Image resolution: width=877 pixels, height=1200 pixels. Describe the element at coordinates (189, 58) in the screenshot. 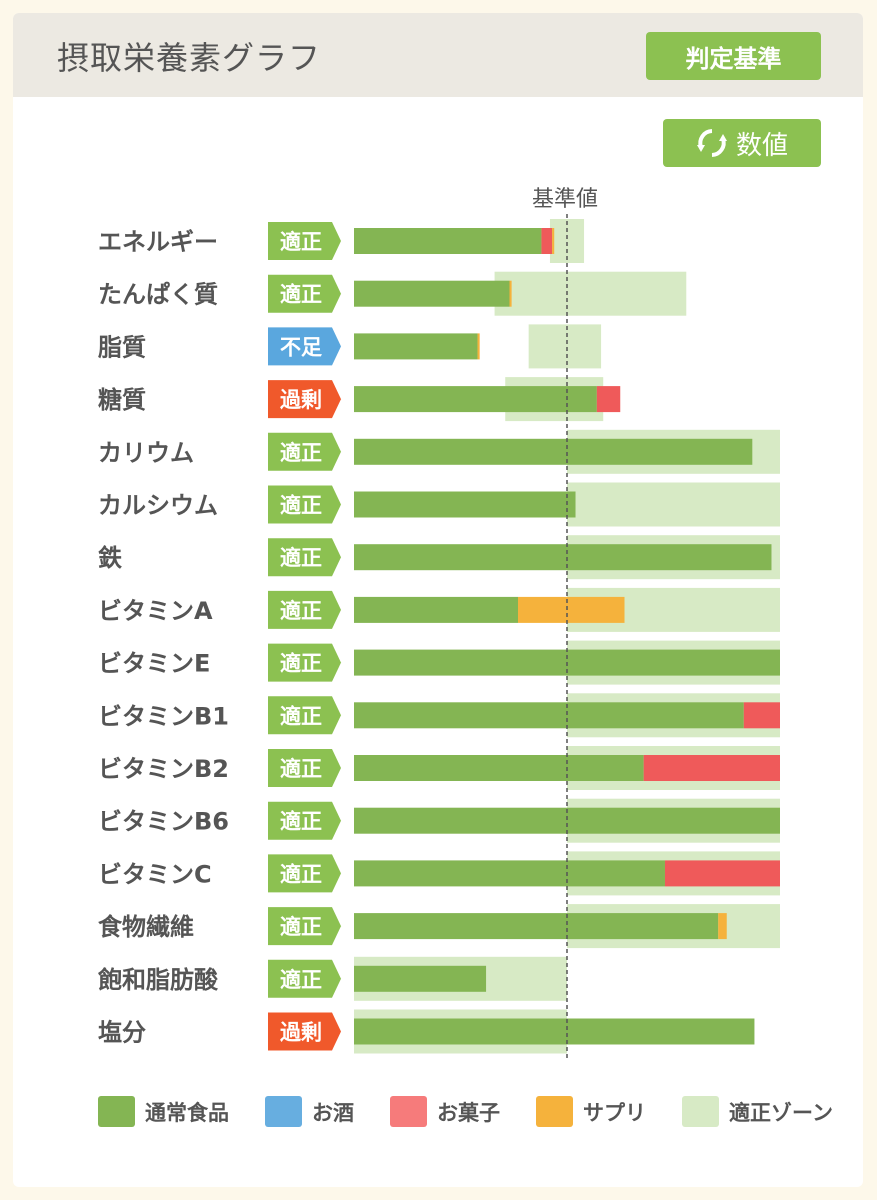

I see `page-title: 摂取栄養素グラフ` at that location.